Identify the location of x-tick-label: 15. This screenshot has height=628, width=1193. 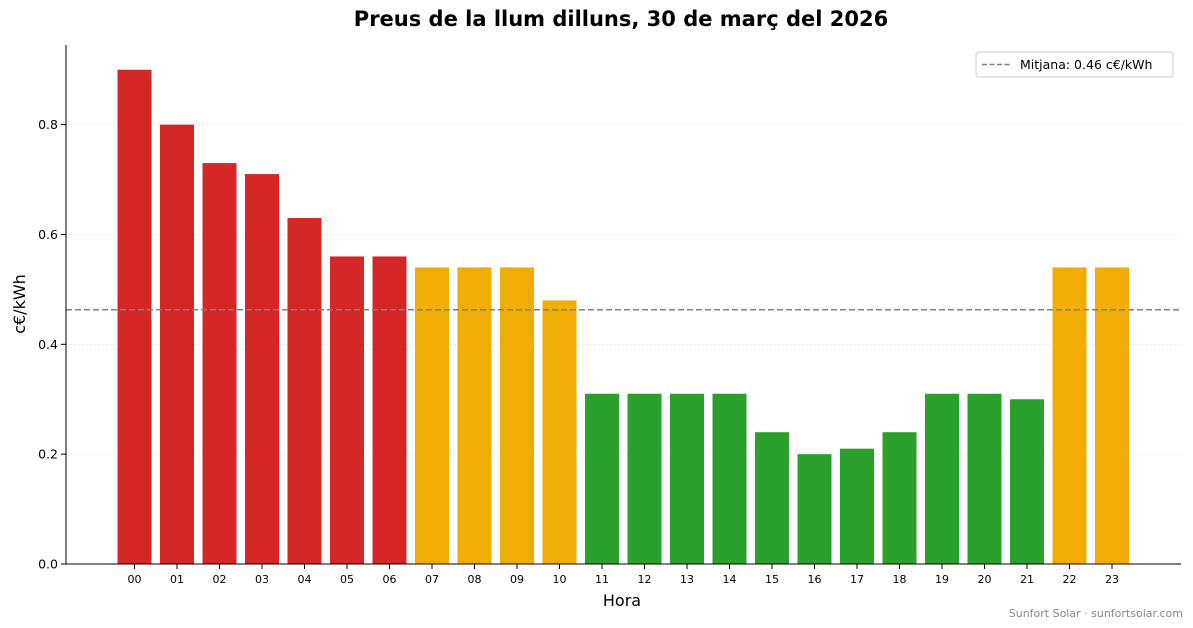
(772, 579).